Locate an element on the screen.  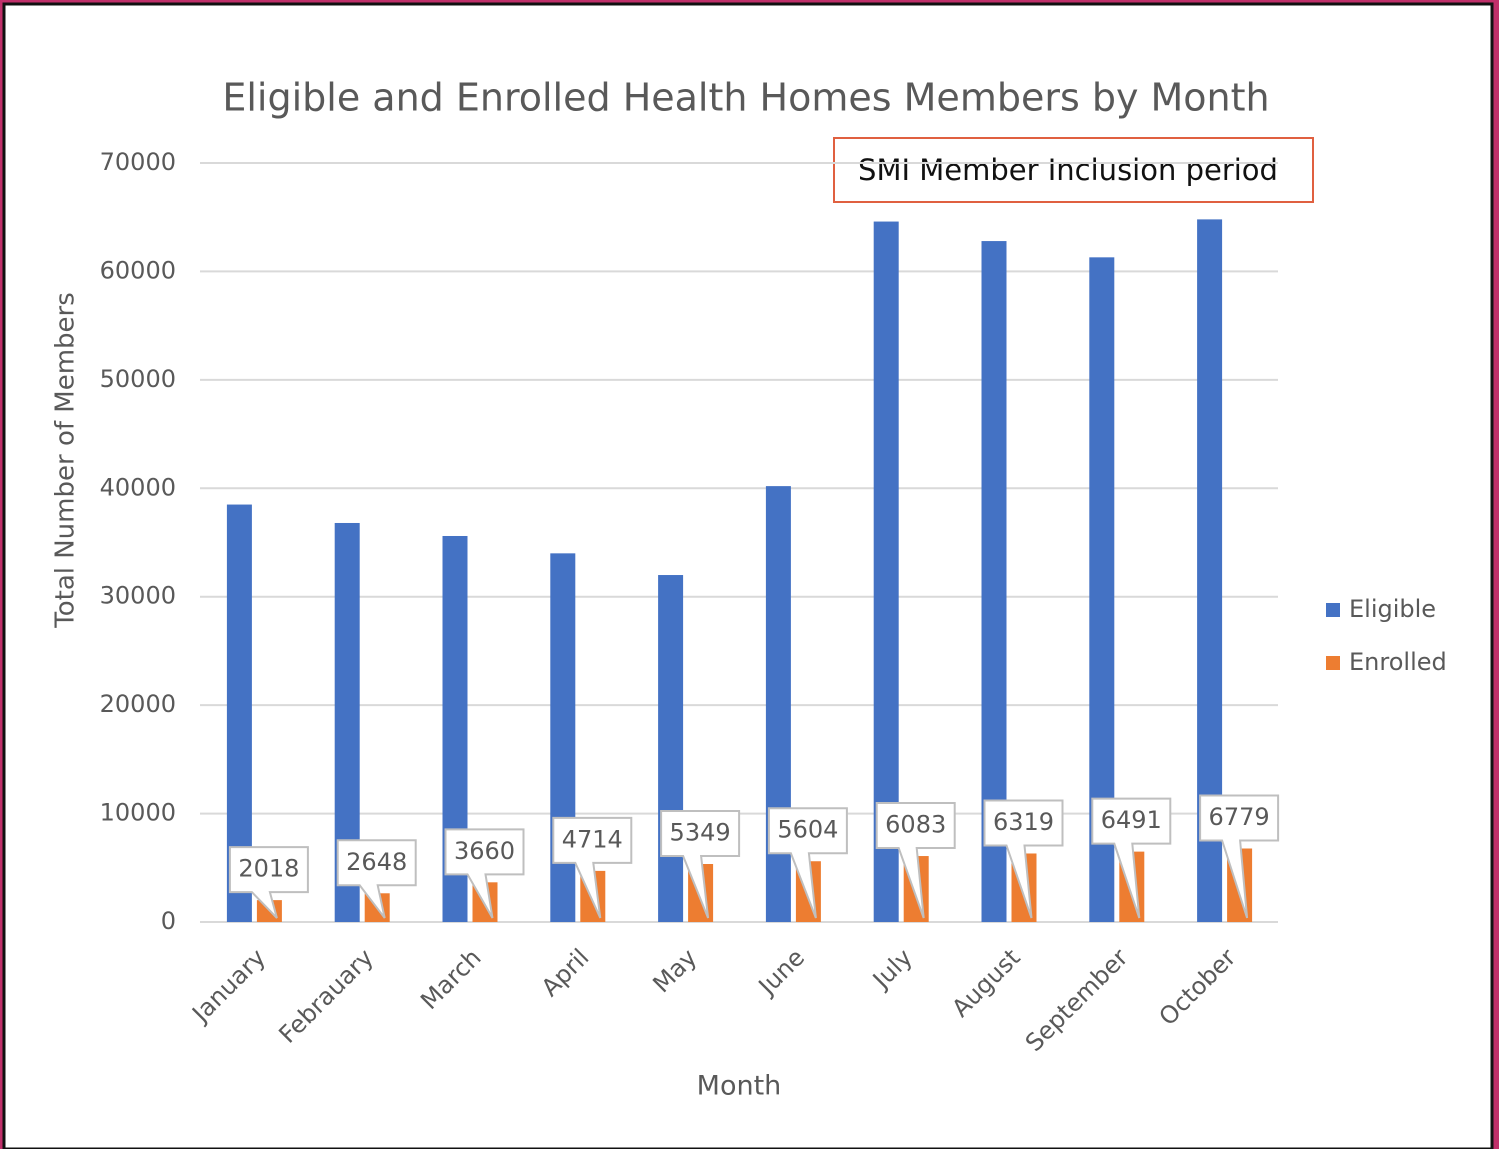
data-label: 3660 is located at coordinates (484, 851).